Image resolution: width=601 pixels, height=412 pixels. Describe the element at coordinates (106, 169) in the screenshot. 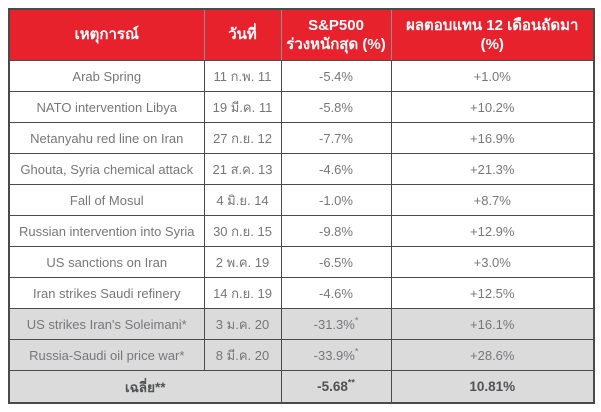

I see `event-cell: Ghouta, Syria chemical attack` at that location.